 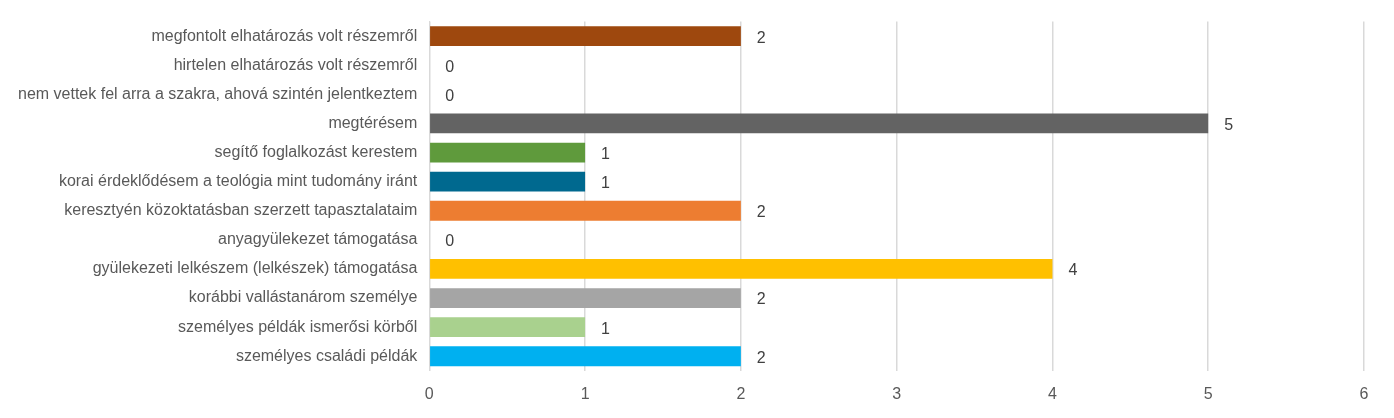 What do you see at coordinates (1052, 393) in the screenshot?
I see `x-tick-label: 4` at bounding box center [1052, 393].